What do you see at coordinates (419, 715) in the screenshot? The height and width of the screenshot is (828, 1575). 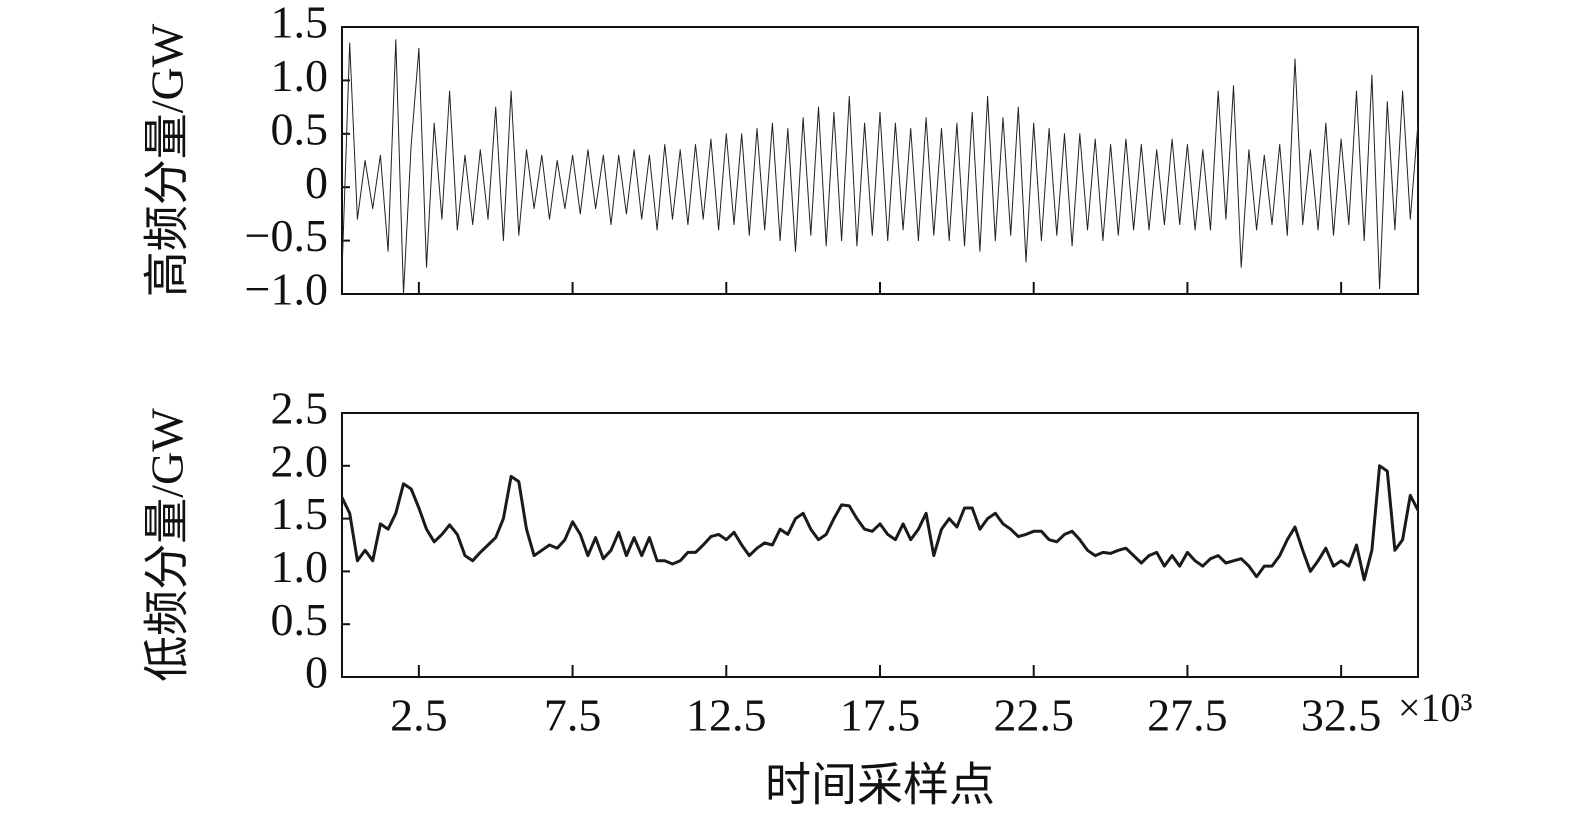 I see `x-tick-label: 2.5` at bounding box center [419, 715].